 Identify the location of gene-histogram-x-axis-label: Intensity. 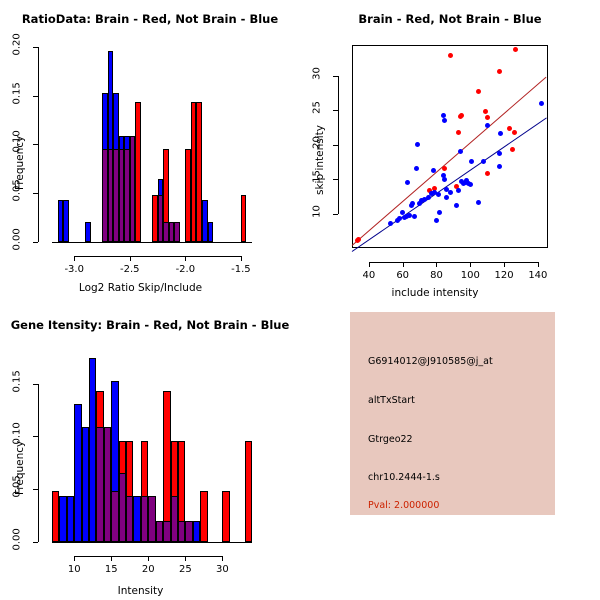
(140, 591).